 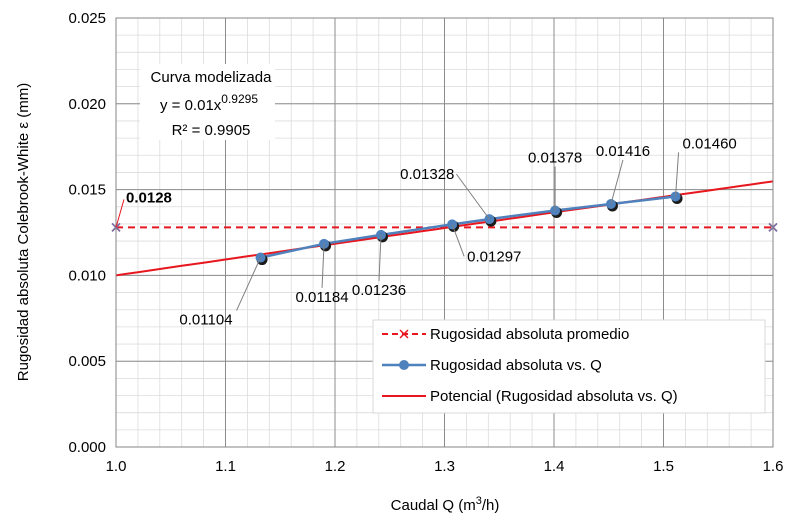 I want to click on data-label: 0.01460, so click(x=710, y=143).